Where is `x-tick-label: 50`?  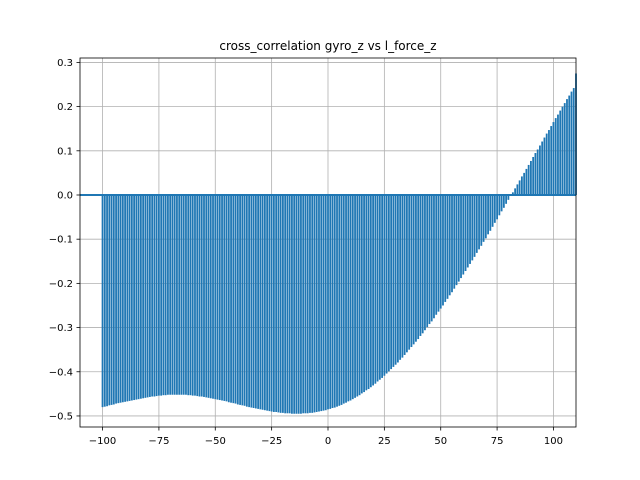 x-tick-label: 50 is located at coordinates (440, 441).